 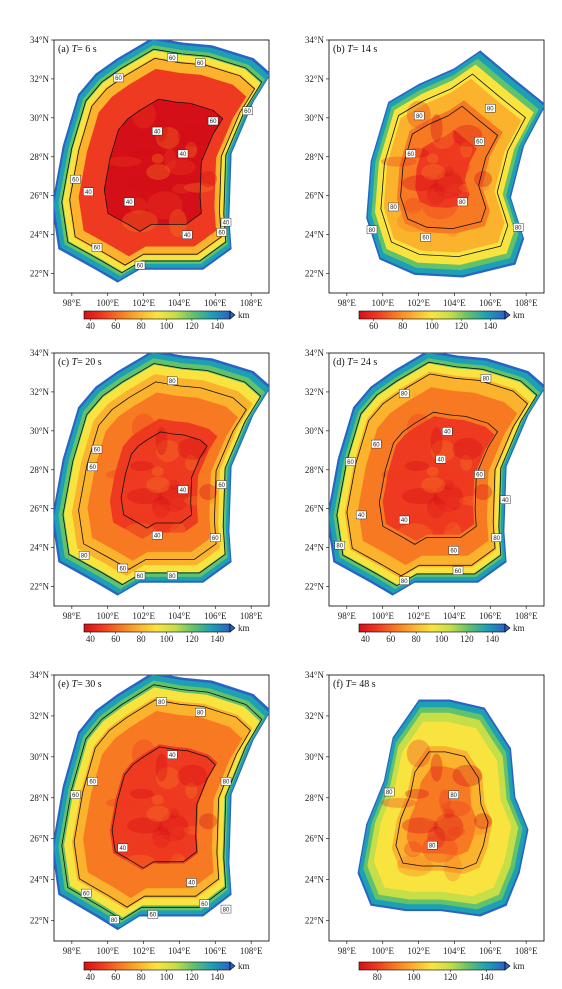 I want to click on x-tick-label: 108°E, so click(x=526, y=616).